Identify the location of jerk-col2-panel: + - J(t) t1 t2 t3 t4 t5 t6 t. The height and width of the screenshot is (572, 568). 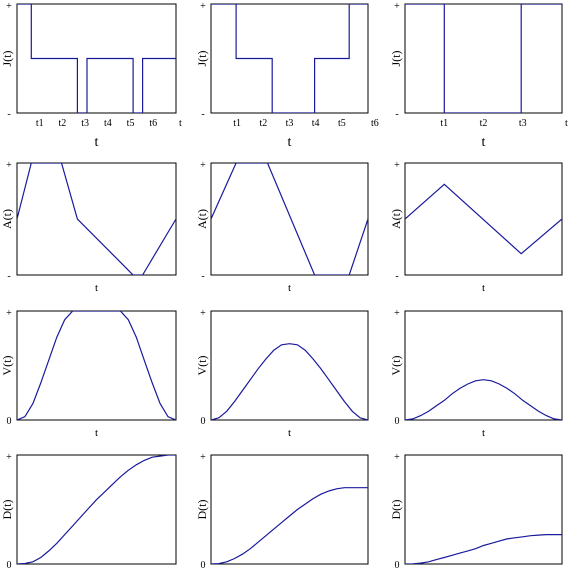
(287, 75).